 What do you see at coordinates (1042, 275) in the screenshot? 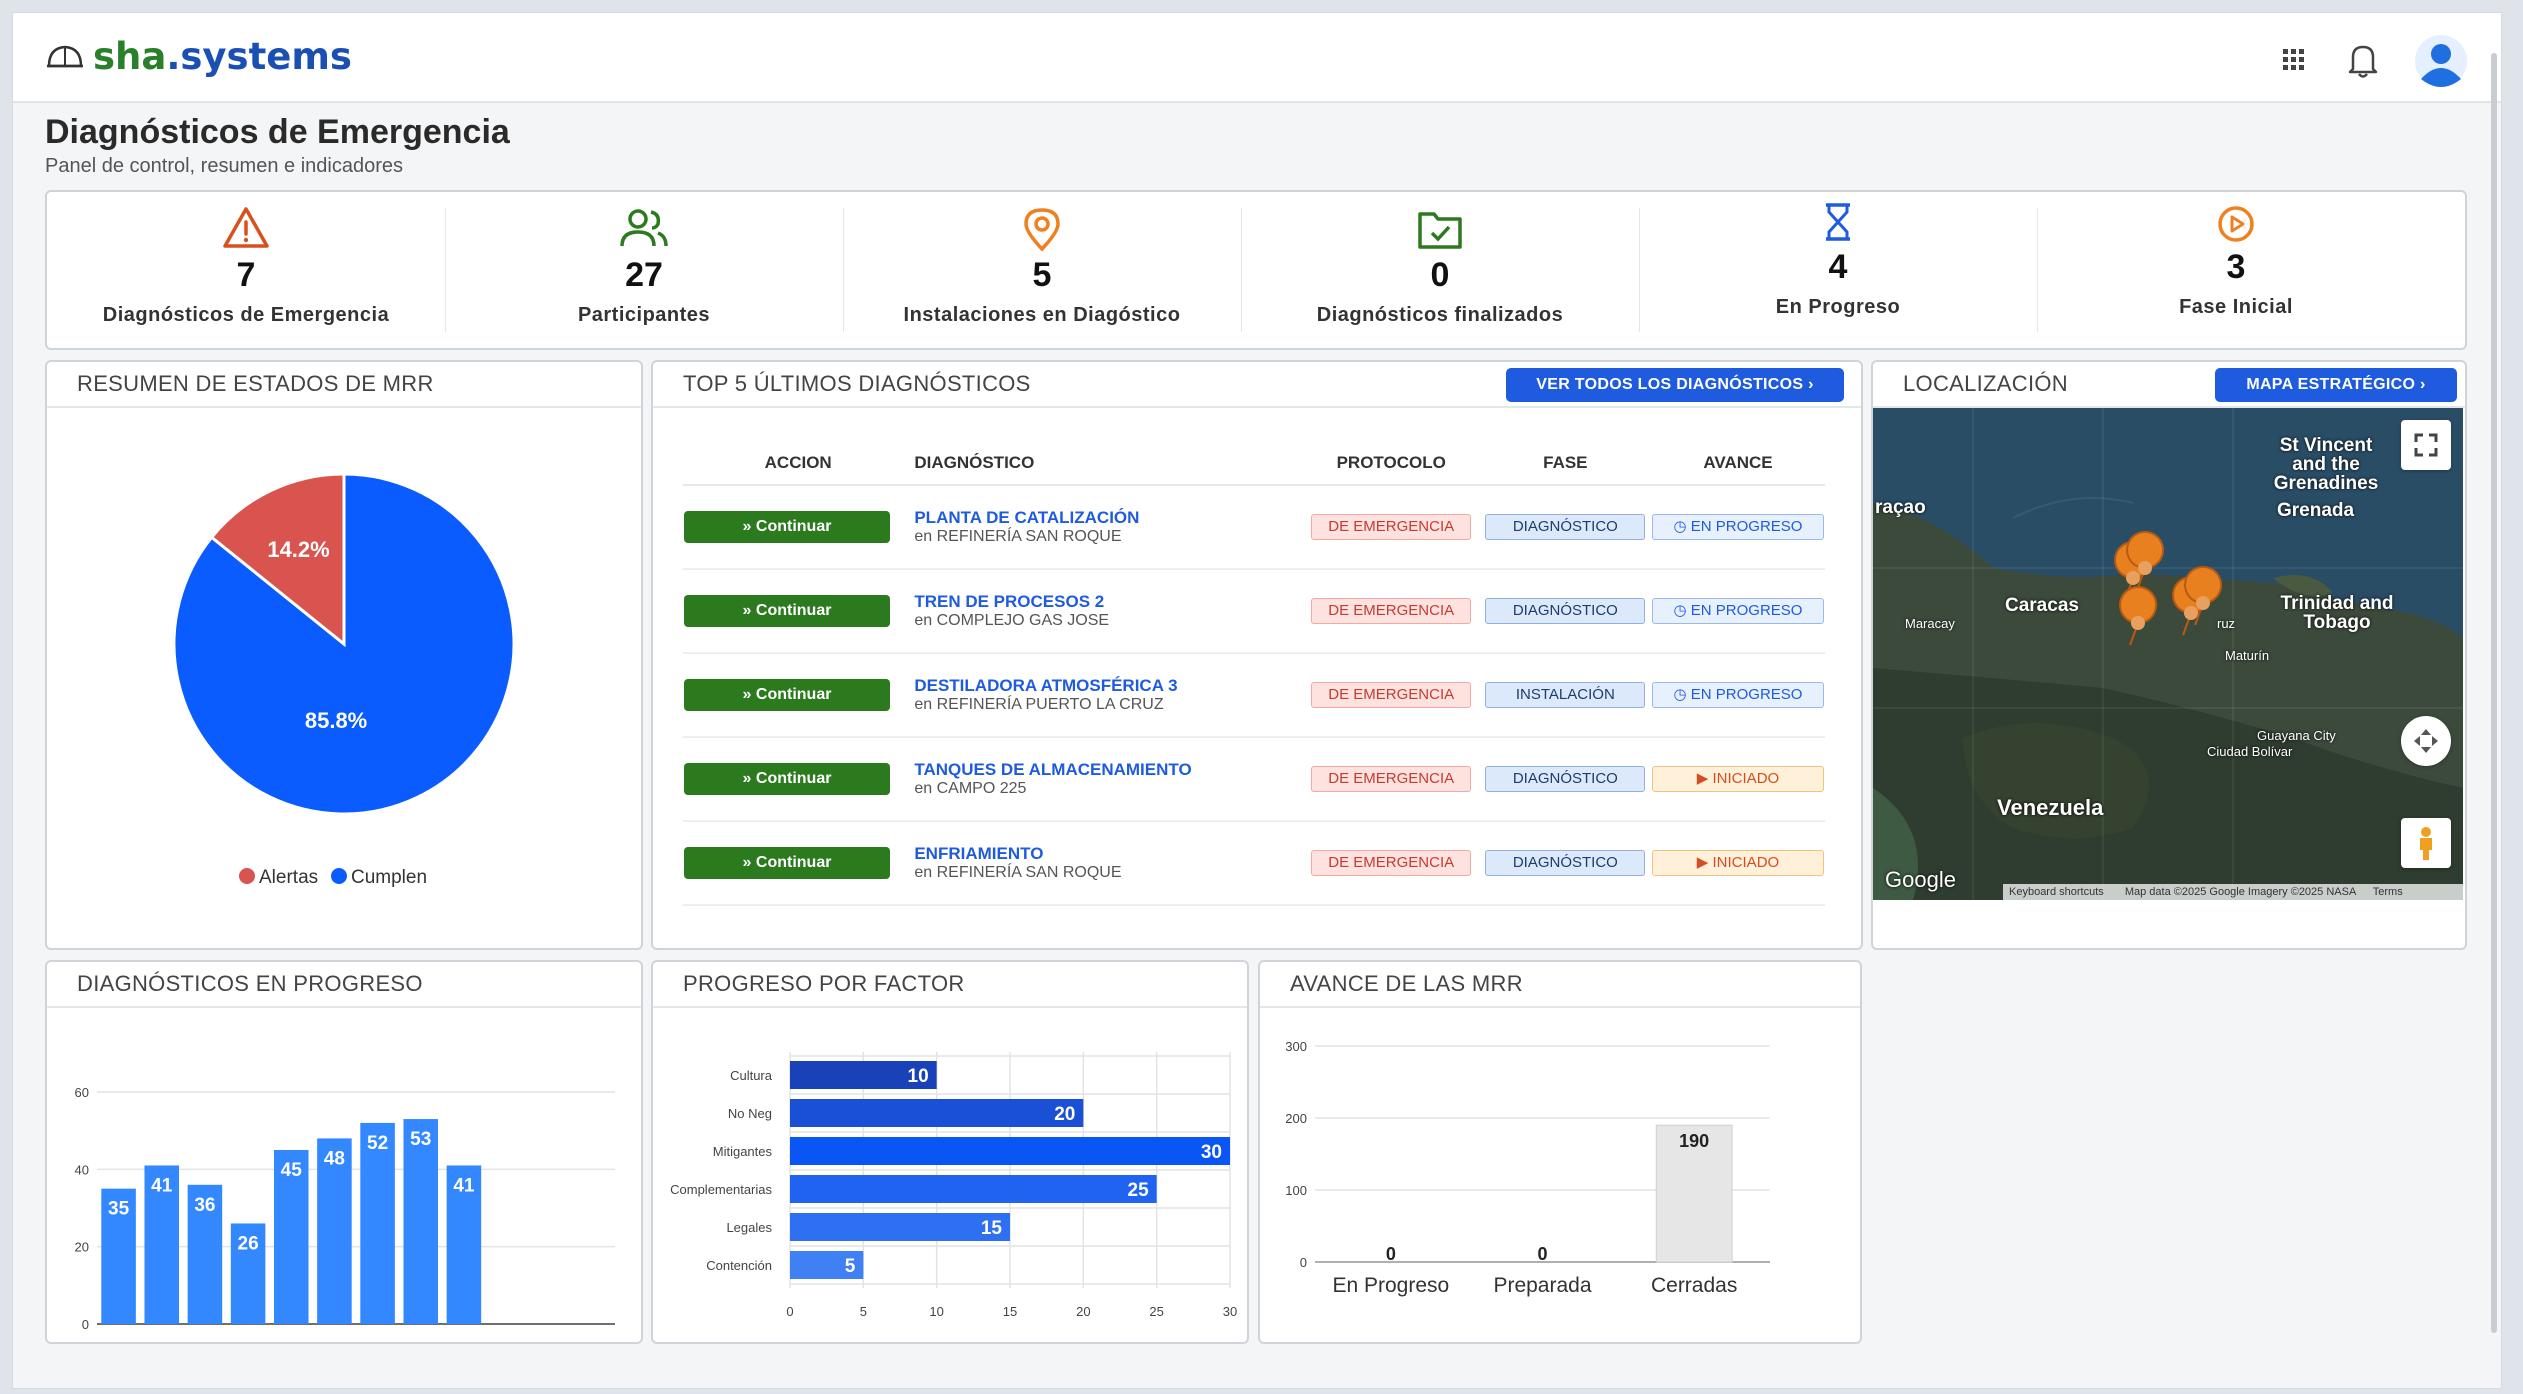
I see `kpi-value: 5` at bounding box center [1042, 275].